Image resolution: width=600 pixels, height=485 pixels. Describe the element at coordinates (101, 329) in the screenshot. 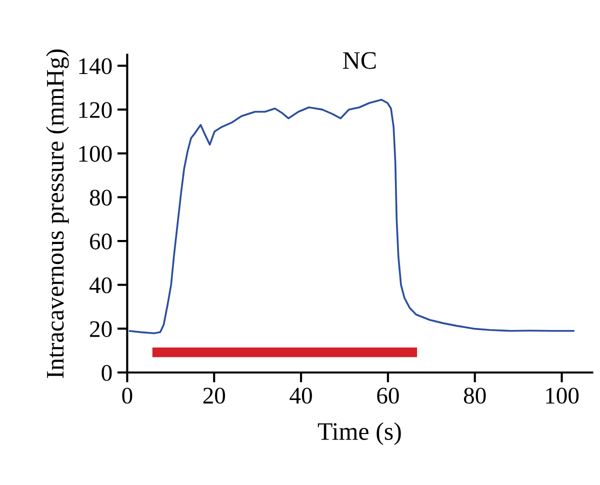

I see `y-tick-label: 20` at that location.